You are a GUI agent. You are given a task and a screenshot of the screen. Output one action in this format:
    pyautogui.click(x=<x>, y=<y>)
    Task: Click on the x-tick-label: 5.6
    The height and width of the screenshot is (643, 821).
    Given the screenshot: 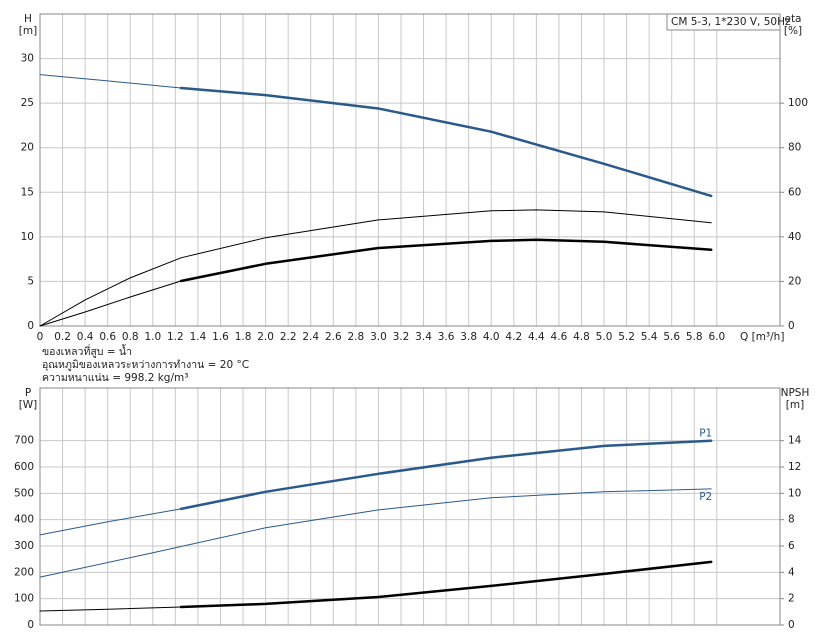 What is the action you would take?
    pyautogui.click(x=671, y=337)
    